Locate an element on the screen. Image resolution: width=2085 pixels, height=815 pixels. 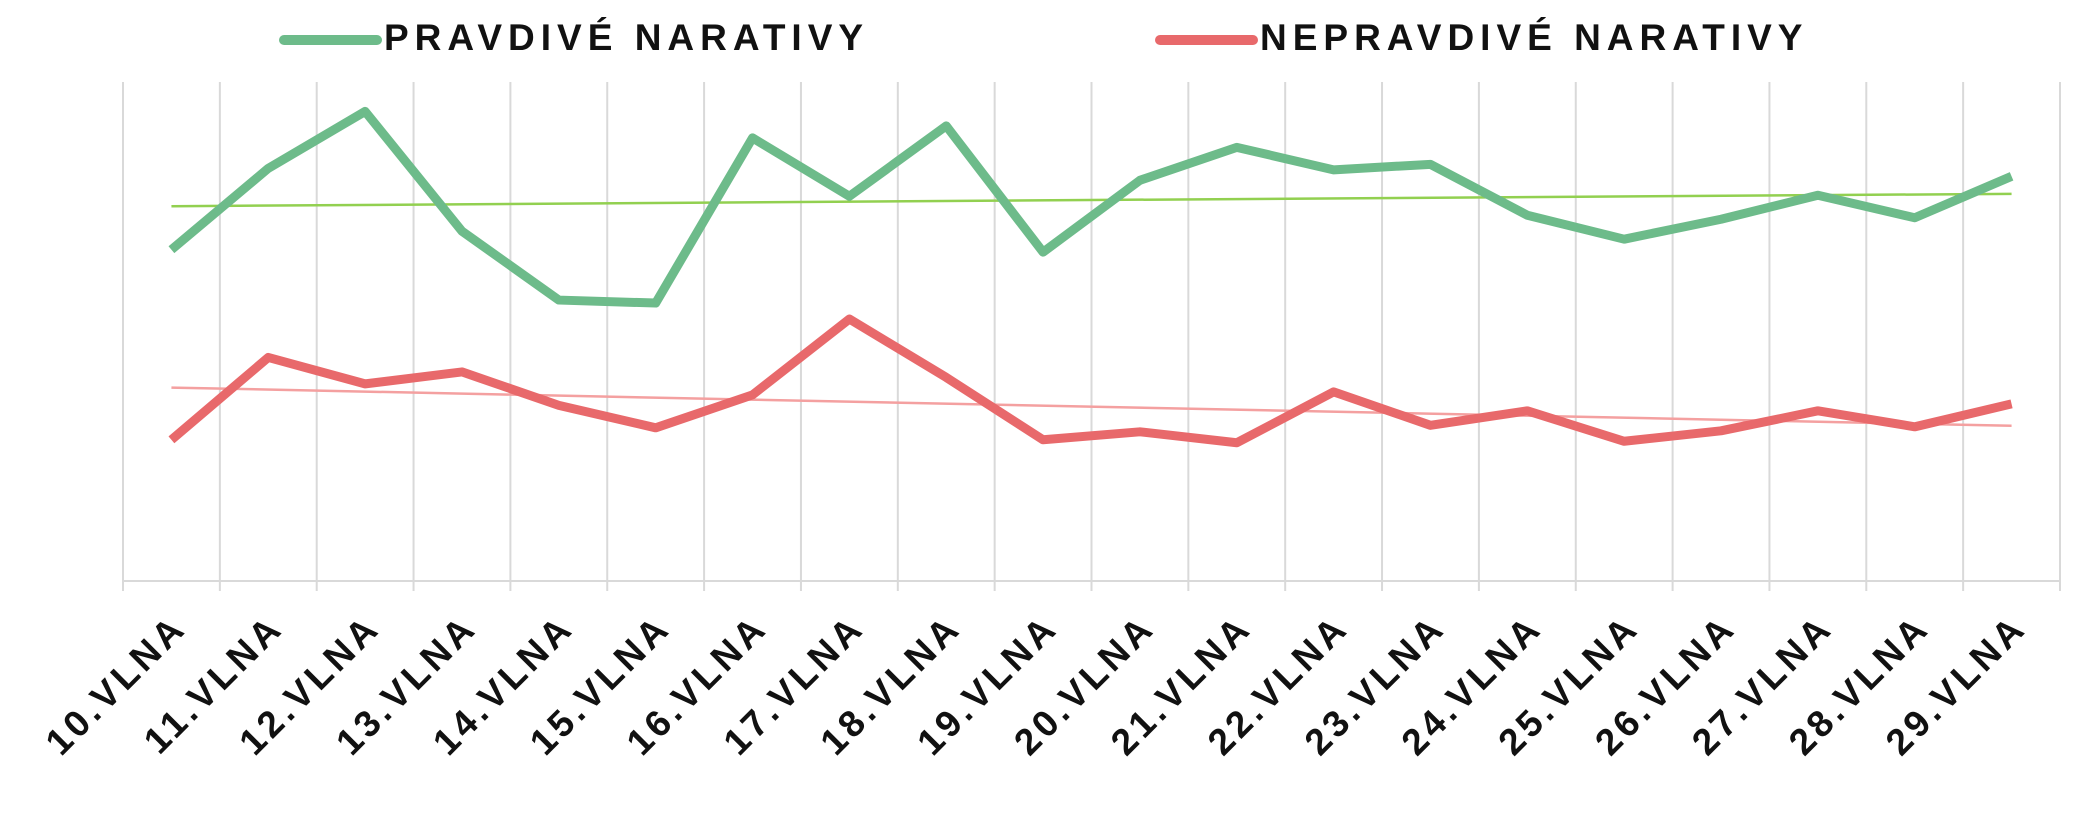
legend-label: PRAVDIVÉ NARATIVY is located at coordinates (626, 37).